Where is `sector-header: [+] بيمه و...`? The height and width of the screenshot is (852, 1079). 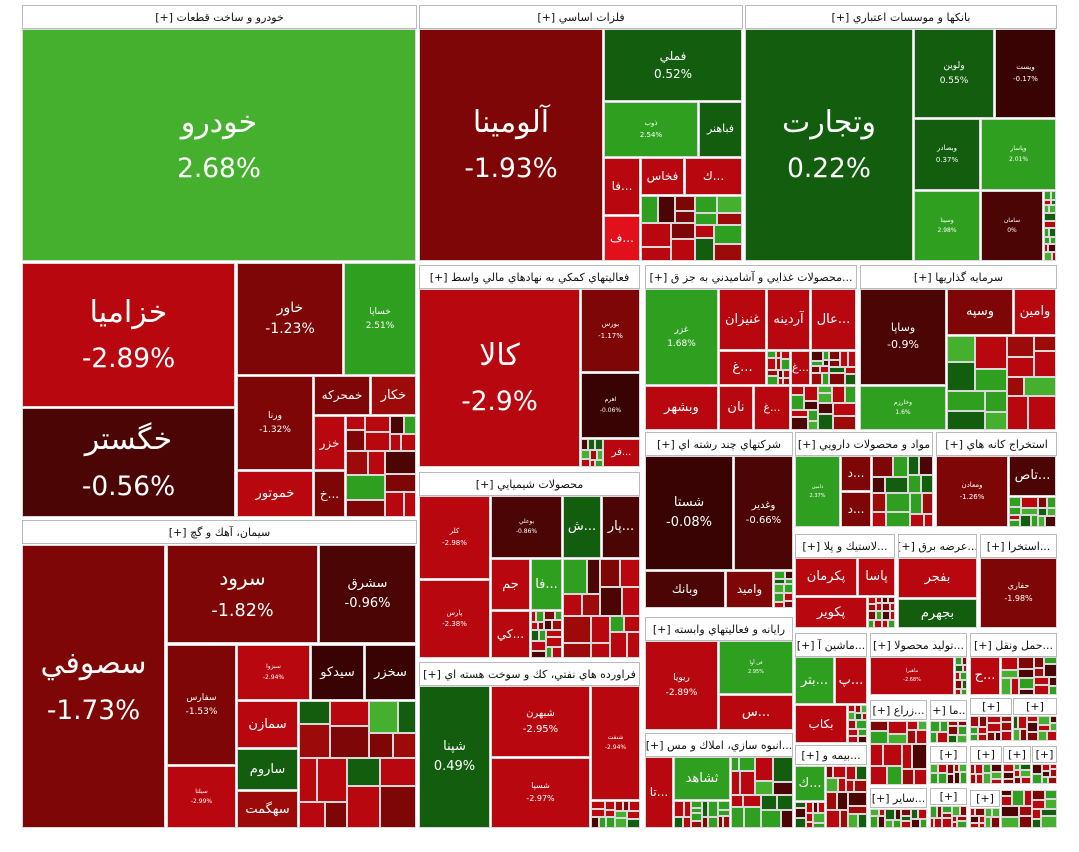 sector-header: [+] بيمه و... is located at coordinates (831, 755).